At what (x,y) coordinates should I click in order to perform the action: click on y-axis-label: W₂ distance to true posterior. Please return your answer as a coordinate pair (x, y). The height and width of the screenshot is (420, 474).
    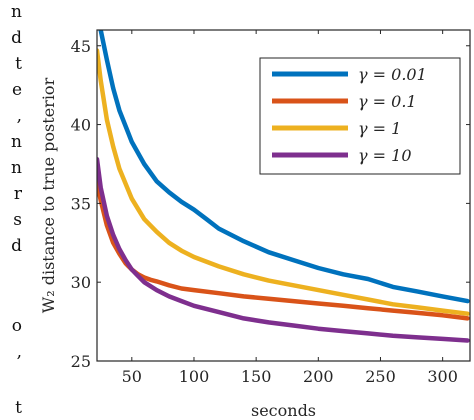
    Looking at the image, I should click on (48, 195).